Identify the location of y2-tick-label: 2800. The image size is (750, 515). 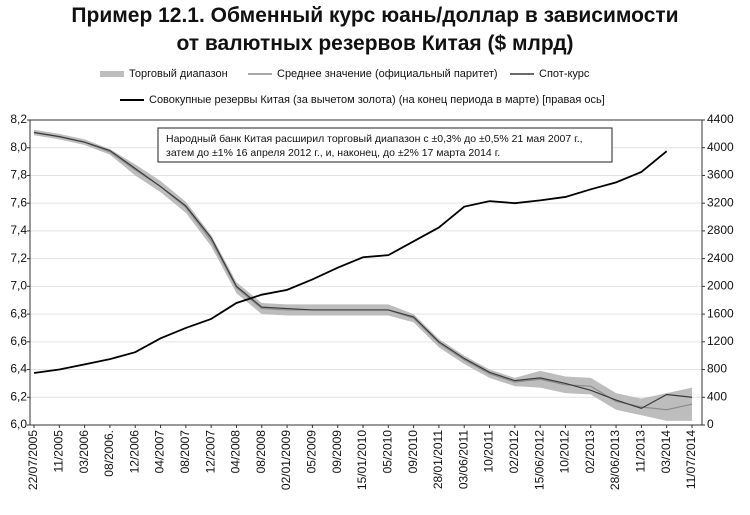
(720, 230).